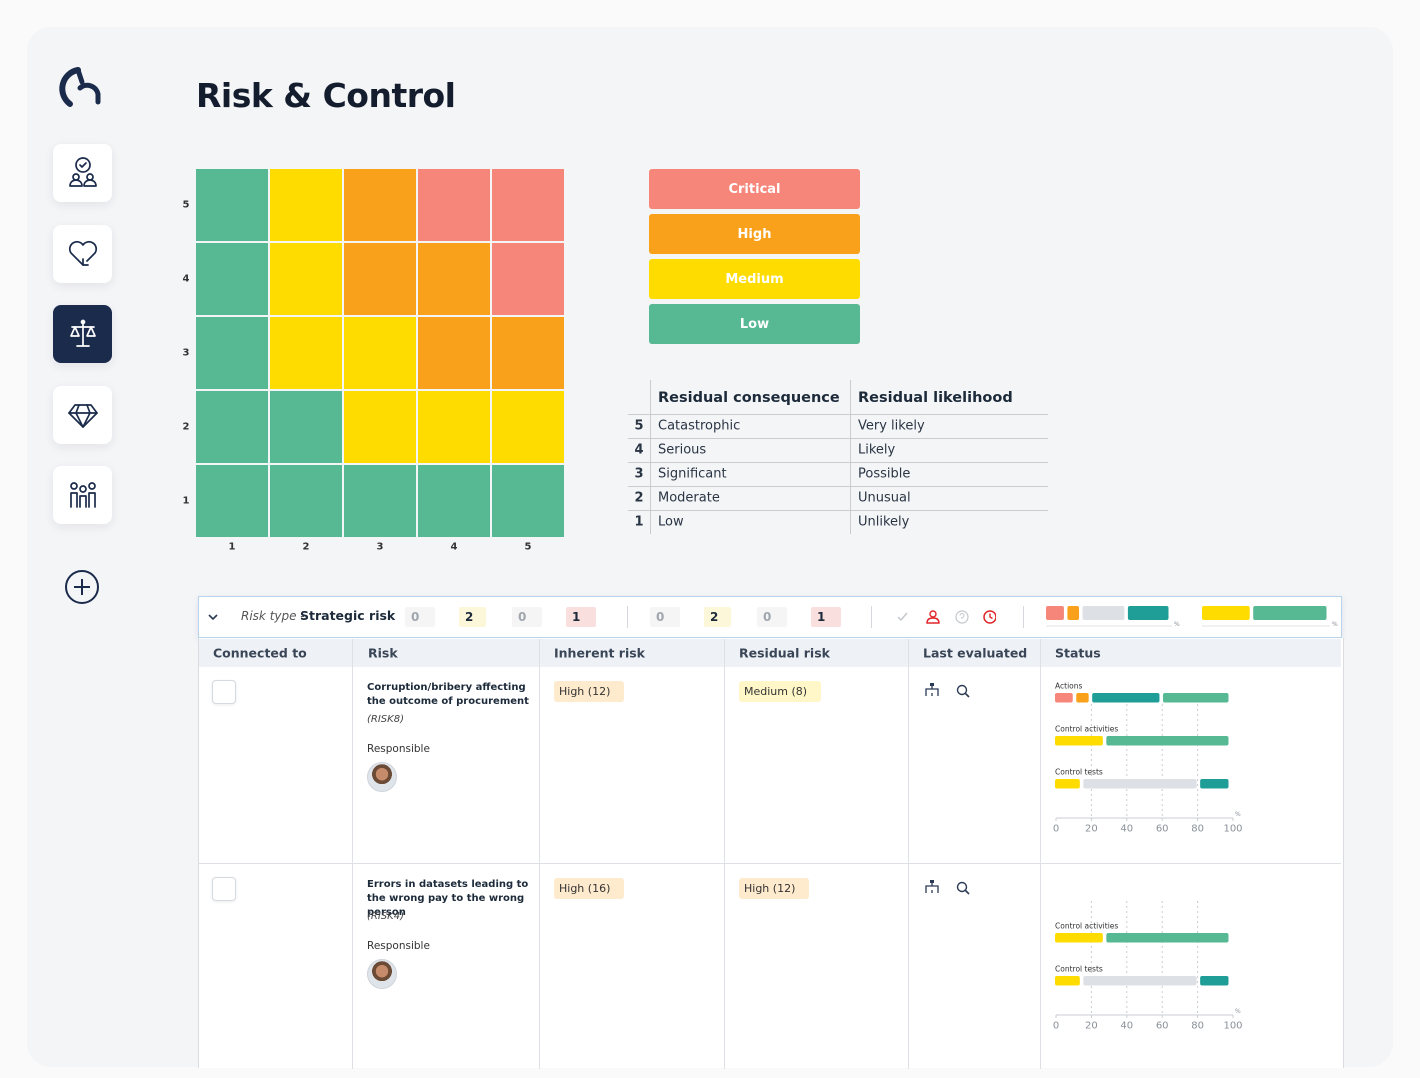  I want to click on add-button, so click(82, 587).